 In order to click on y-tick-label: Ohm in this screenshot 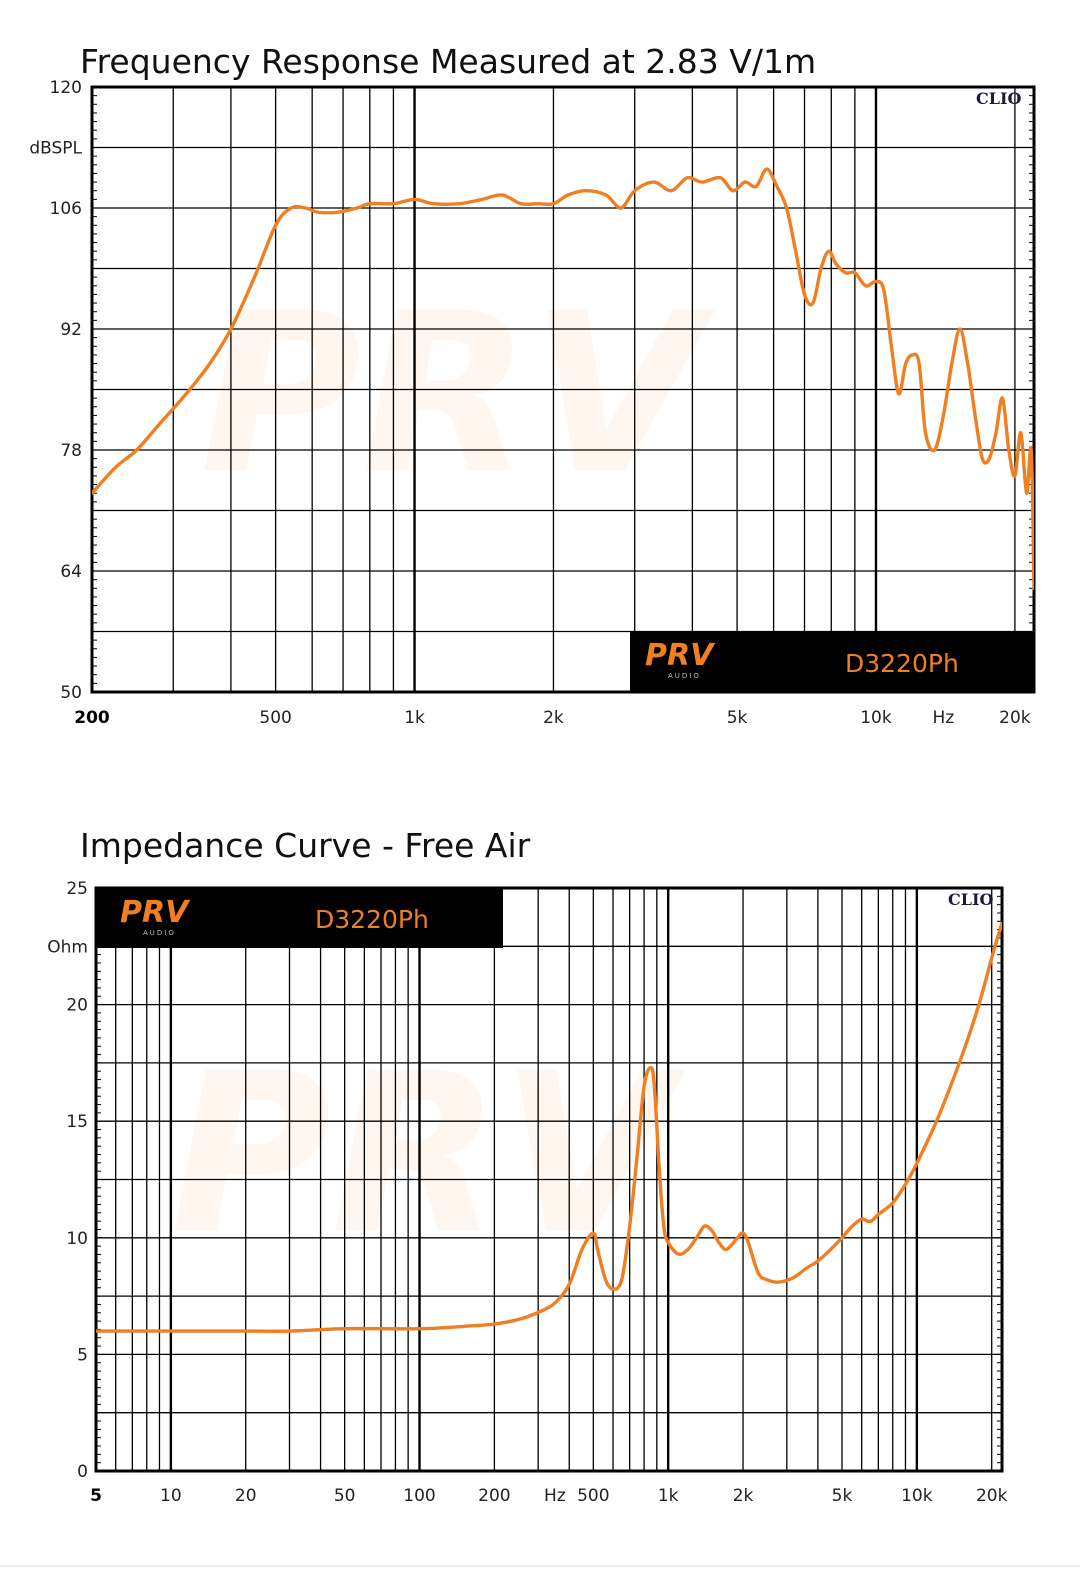, I will do `click(67, 947)`.